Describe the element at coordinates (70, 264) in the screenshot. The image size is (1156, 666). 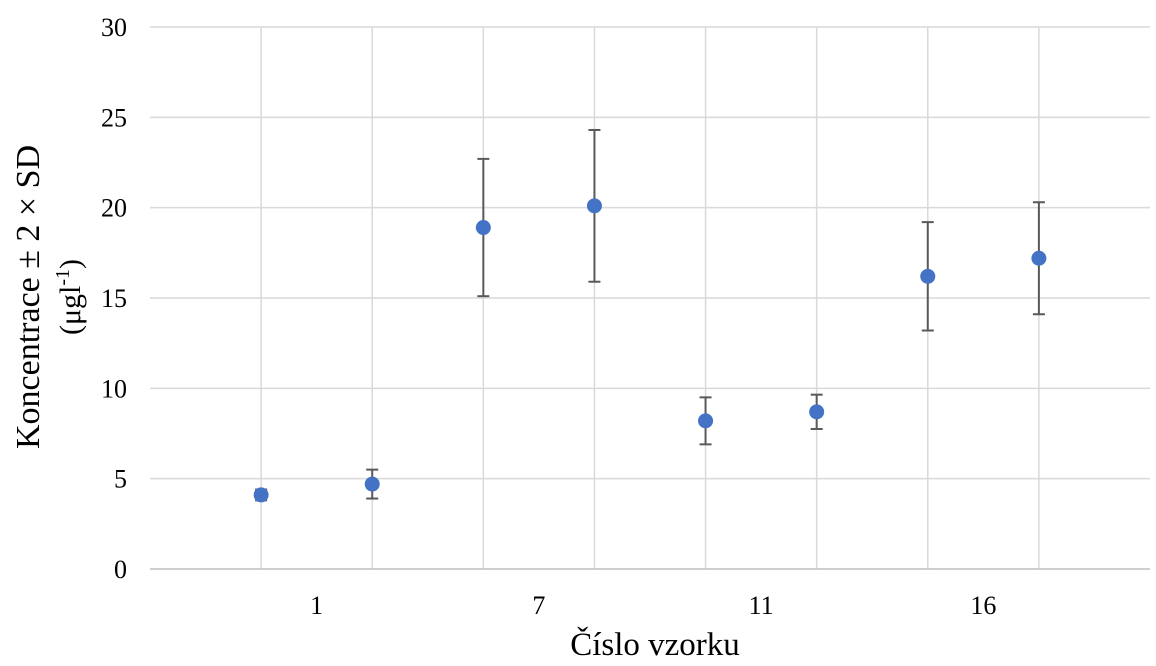
I see `y-unit-close: )` at that location.